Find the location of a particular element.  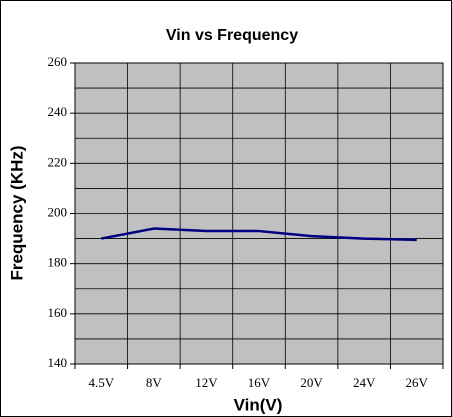

y-axis-label: Frequency (KHz) is located at coordinates (16, 212).